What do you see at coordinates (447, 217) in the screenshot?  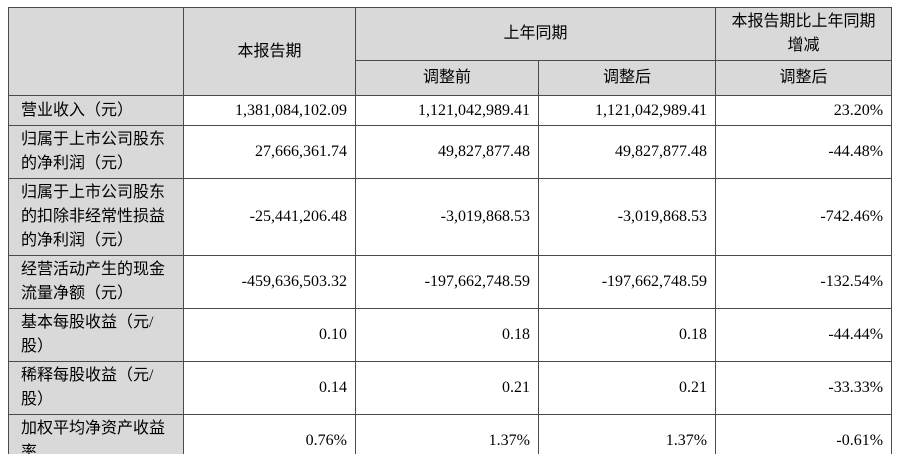 I see `prior-before-adjustment-value-cell: -3,019,868.53` at bounding box center [447, 217].